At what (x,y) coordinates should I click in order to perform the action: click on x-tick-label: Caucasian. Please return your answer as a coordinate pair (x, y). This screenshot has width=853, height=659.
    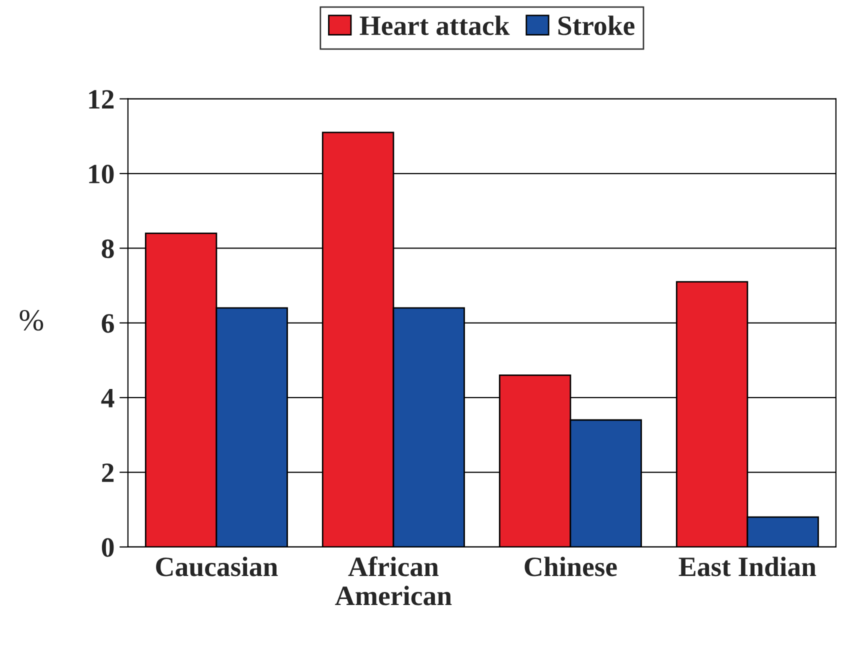
    Looking at the image, I should click on (217, 566).